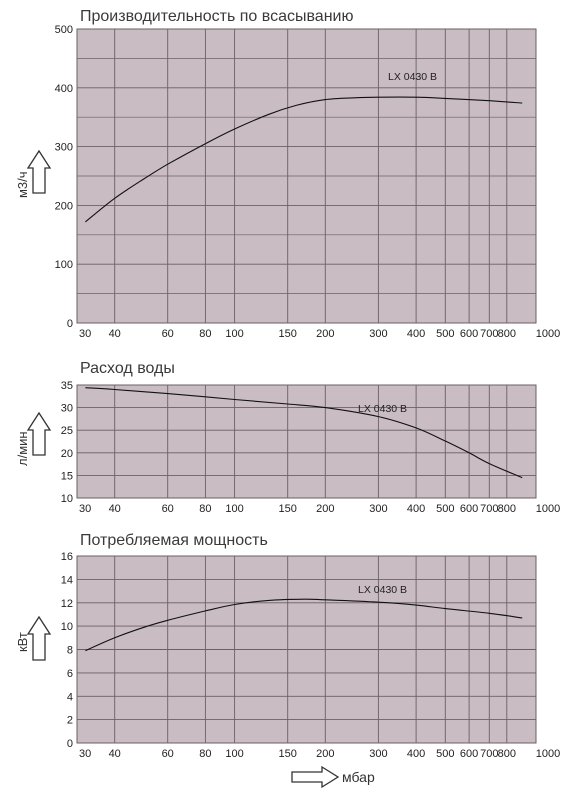  I want to click on chart-3-ylabel-group: кВт, so click(33, 638).